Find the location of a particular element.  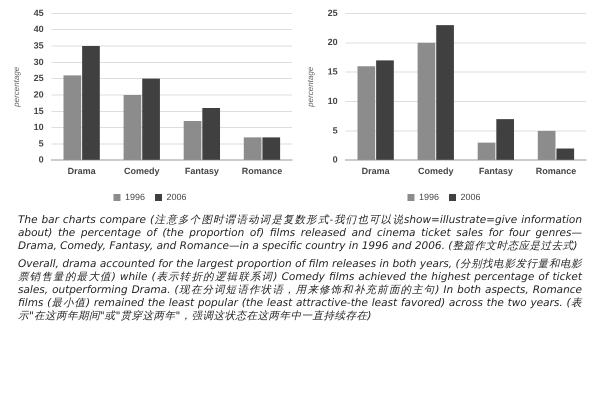

y-tick-label: 35 is located at coordinates (39, 45).